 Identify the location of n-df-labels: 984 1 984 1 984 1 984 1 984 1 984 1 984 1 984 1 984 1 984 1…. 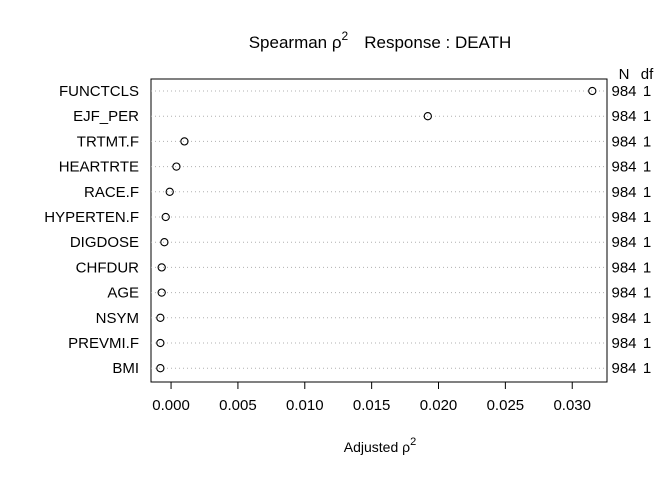
(631, 230).